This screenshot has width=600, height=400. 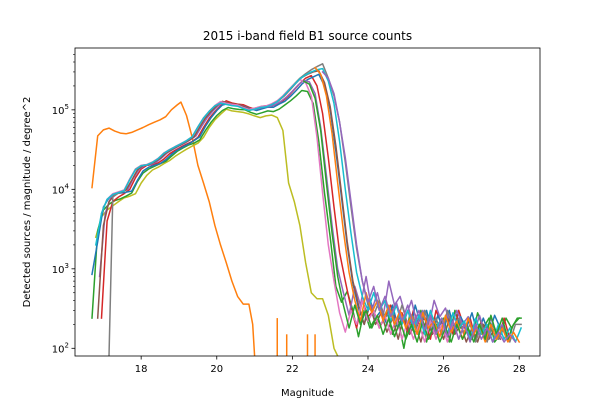 I want to click on y-axis-label: Detected sources / magnitude / degree^2, so click(x=27, y=202).